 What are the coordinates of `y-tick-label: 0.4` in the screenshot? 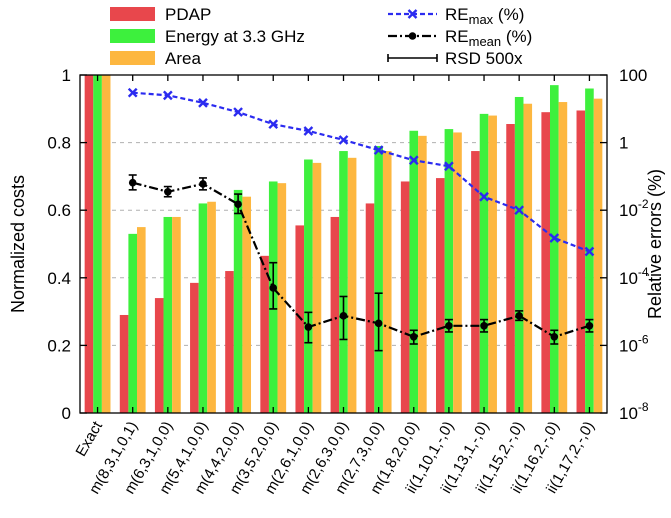 It's located at (59, 278).